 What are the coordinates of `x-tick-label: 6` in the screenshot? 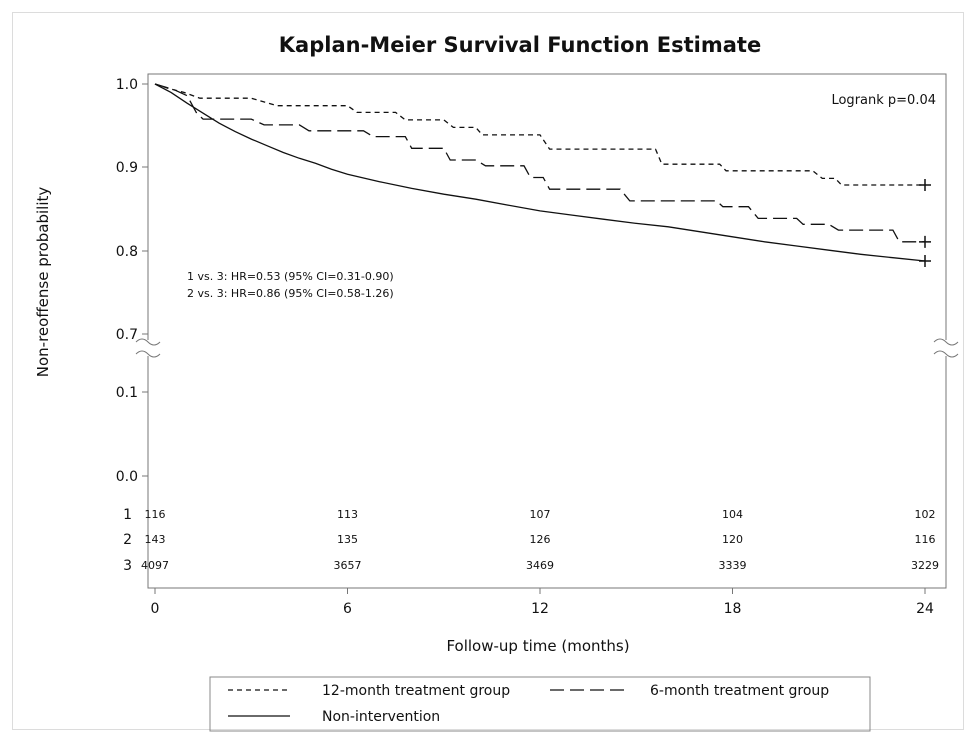 It's located at (347, 609).